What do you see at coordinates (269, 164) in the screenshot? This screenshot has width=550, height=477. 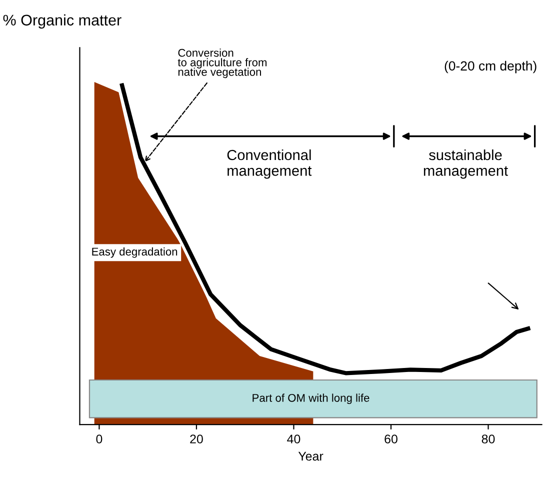 I see `annotation: Conventional management` at bounding box center [269, 164].